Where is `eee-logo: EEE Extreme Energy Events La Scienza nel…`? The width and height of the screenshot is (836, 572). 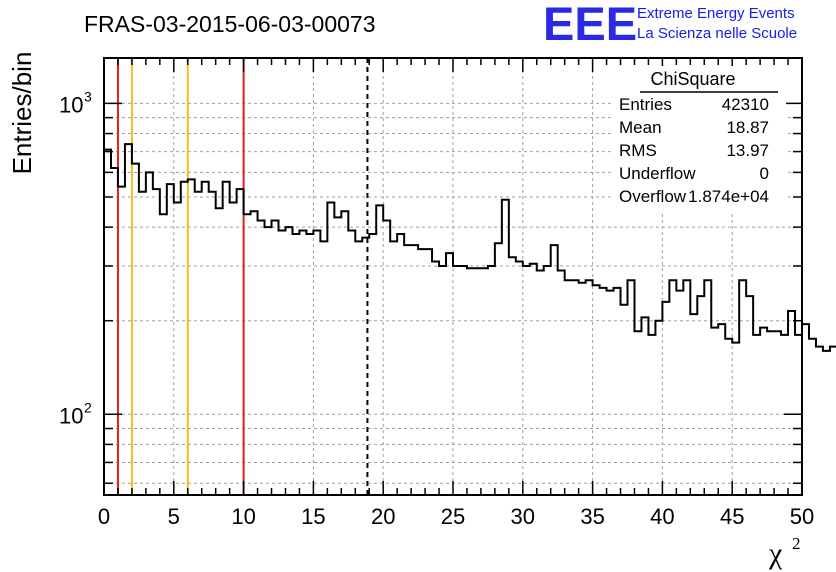
eee-logo: EEE Extreme Energy Events La Scienza nel… is located at coordinates (670, 25).